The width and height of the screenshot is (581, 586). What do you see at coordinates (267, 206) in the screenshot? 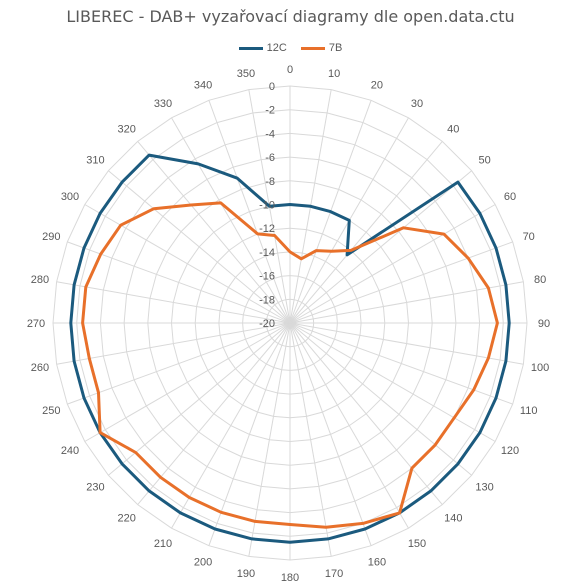
I see `radial-tick-label-5: -10` at bounding box center [267, 206].